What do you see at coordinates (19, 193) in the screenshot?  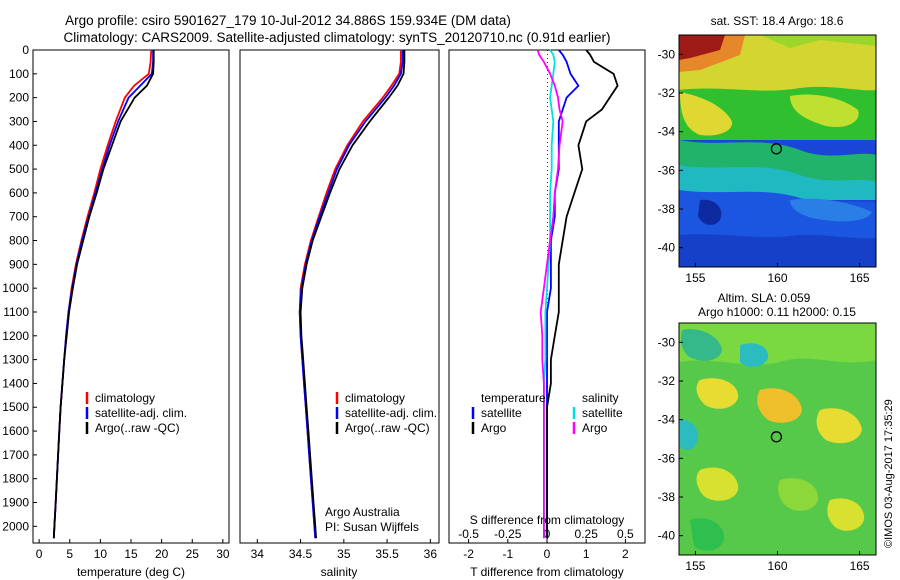 I see `y-tick-label: 600` at bounding box center [19, 193].